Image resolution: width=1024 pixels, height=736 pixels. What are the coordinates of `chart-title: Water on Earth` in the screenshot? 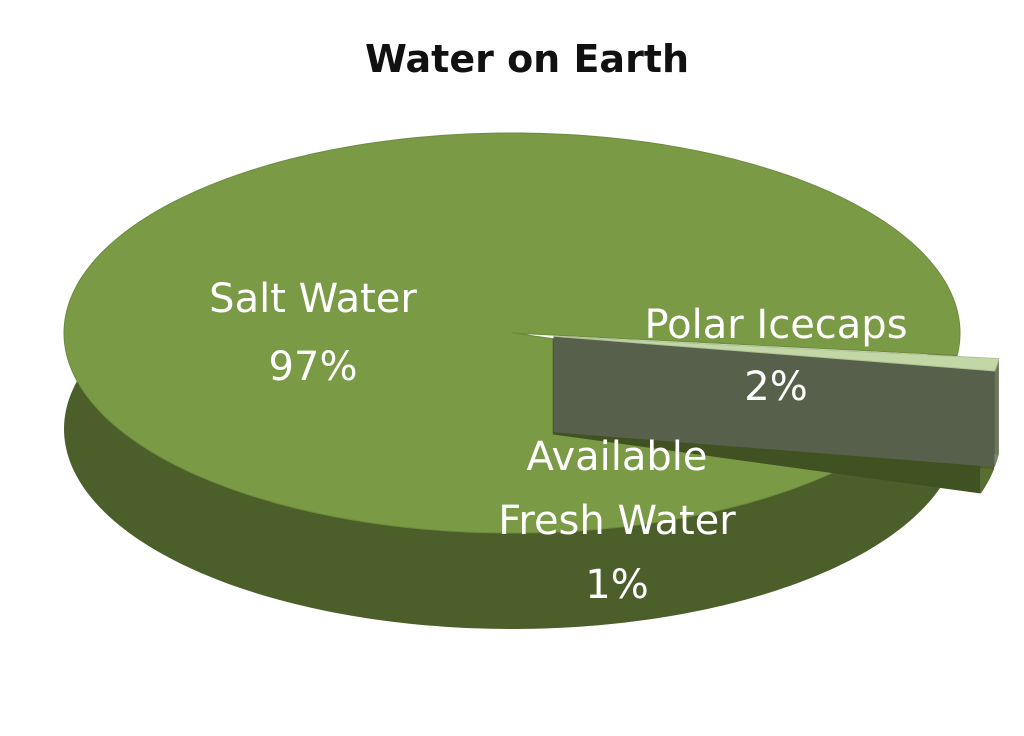 It's located at (527, 59).